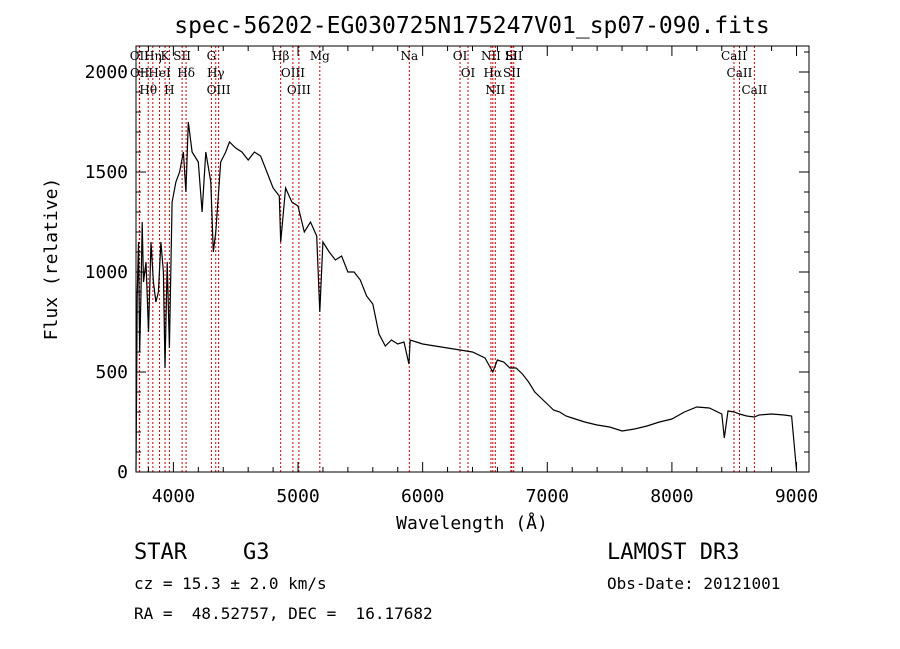  What do you see at coordinates (694, 583) in the screenshot?
I see `obs-date: Obs-Date: 20121001` at bounding box center [694, 583].